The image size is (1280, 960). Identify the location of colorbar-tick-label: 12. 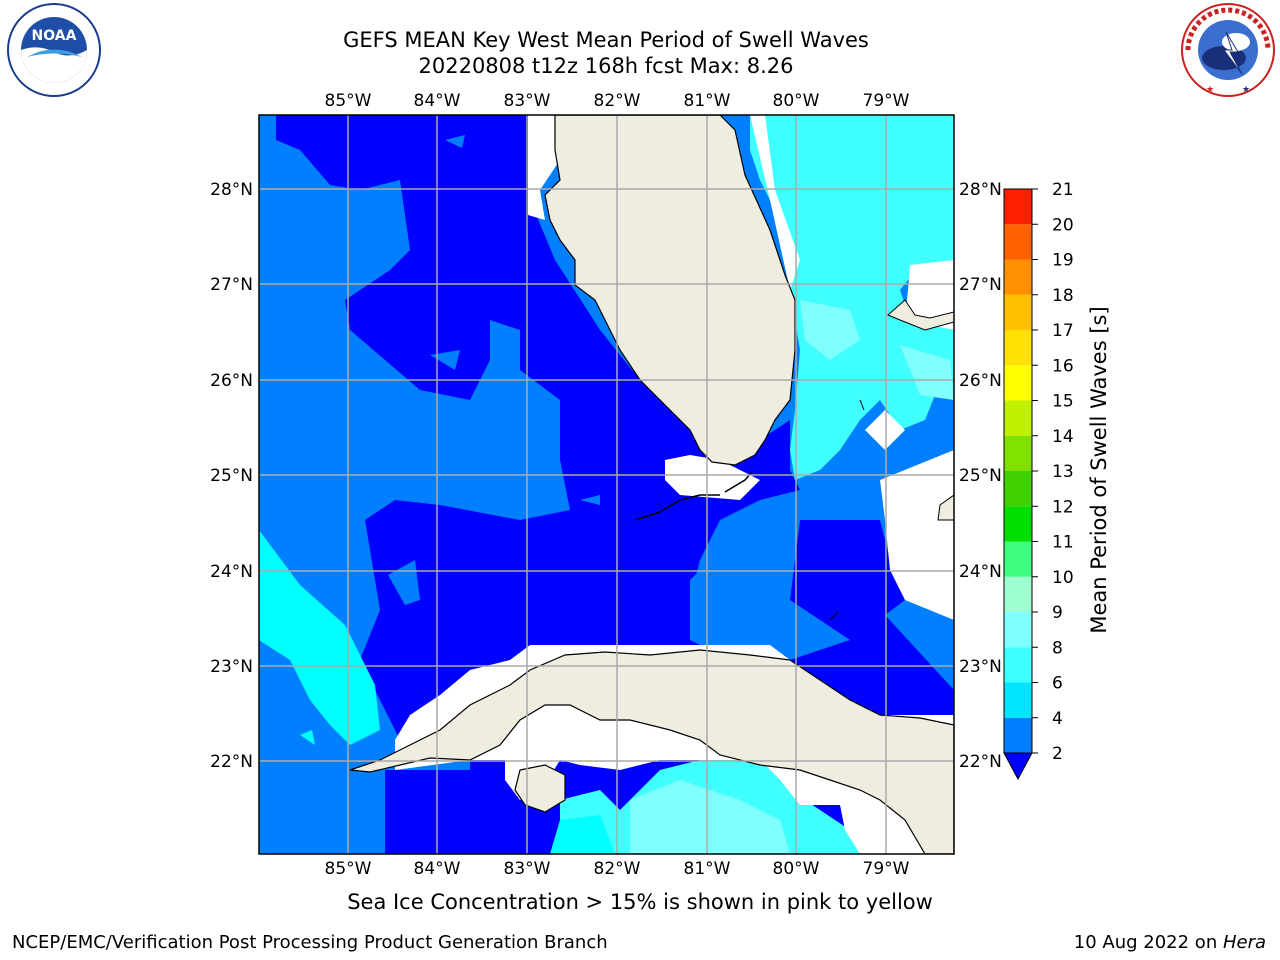
(1063, 507).